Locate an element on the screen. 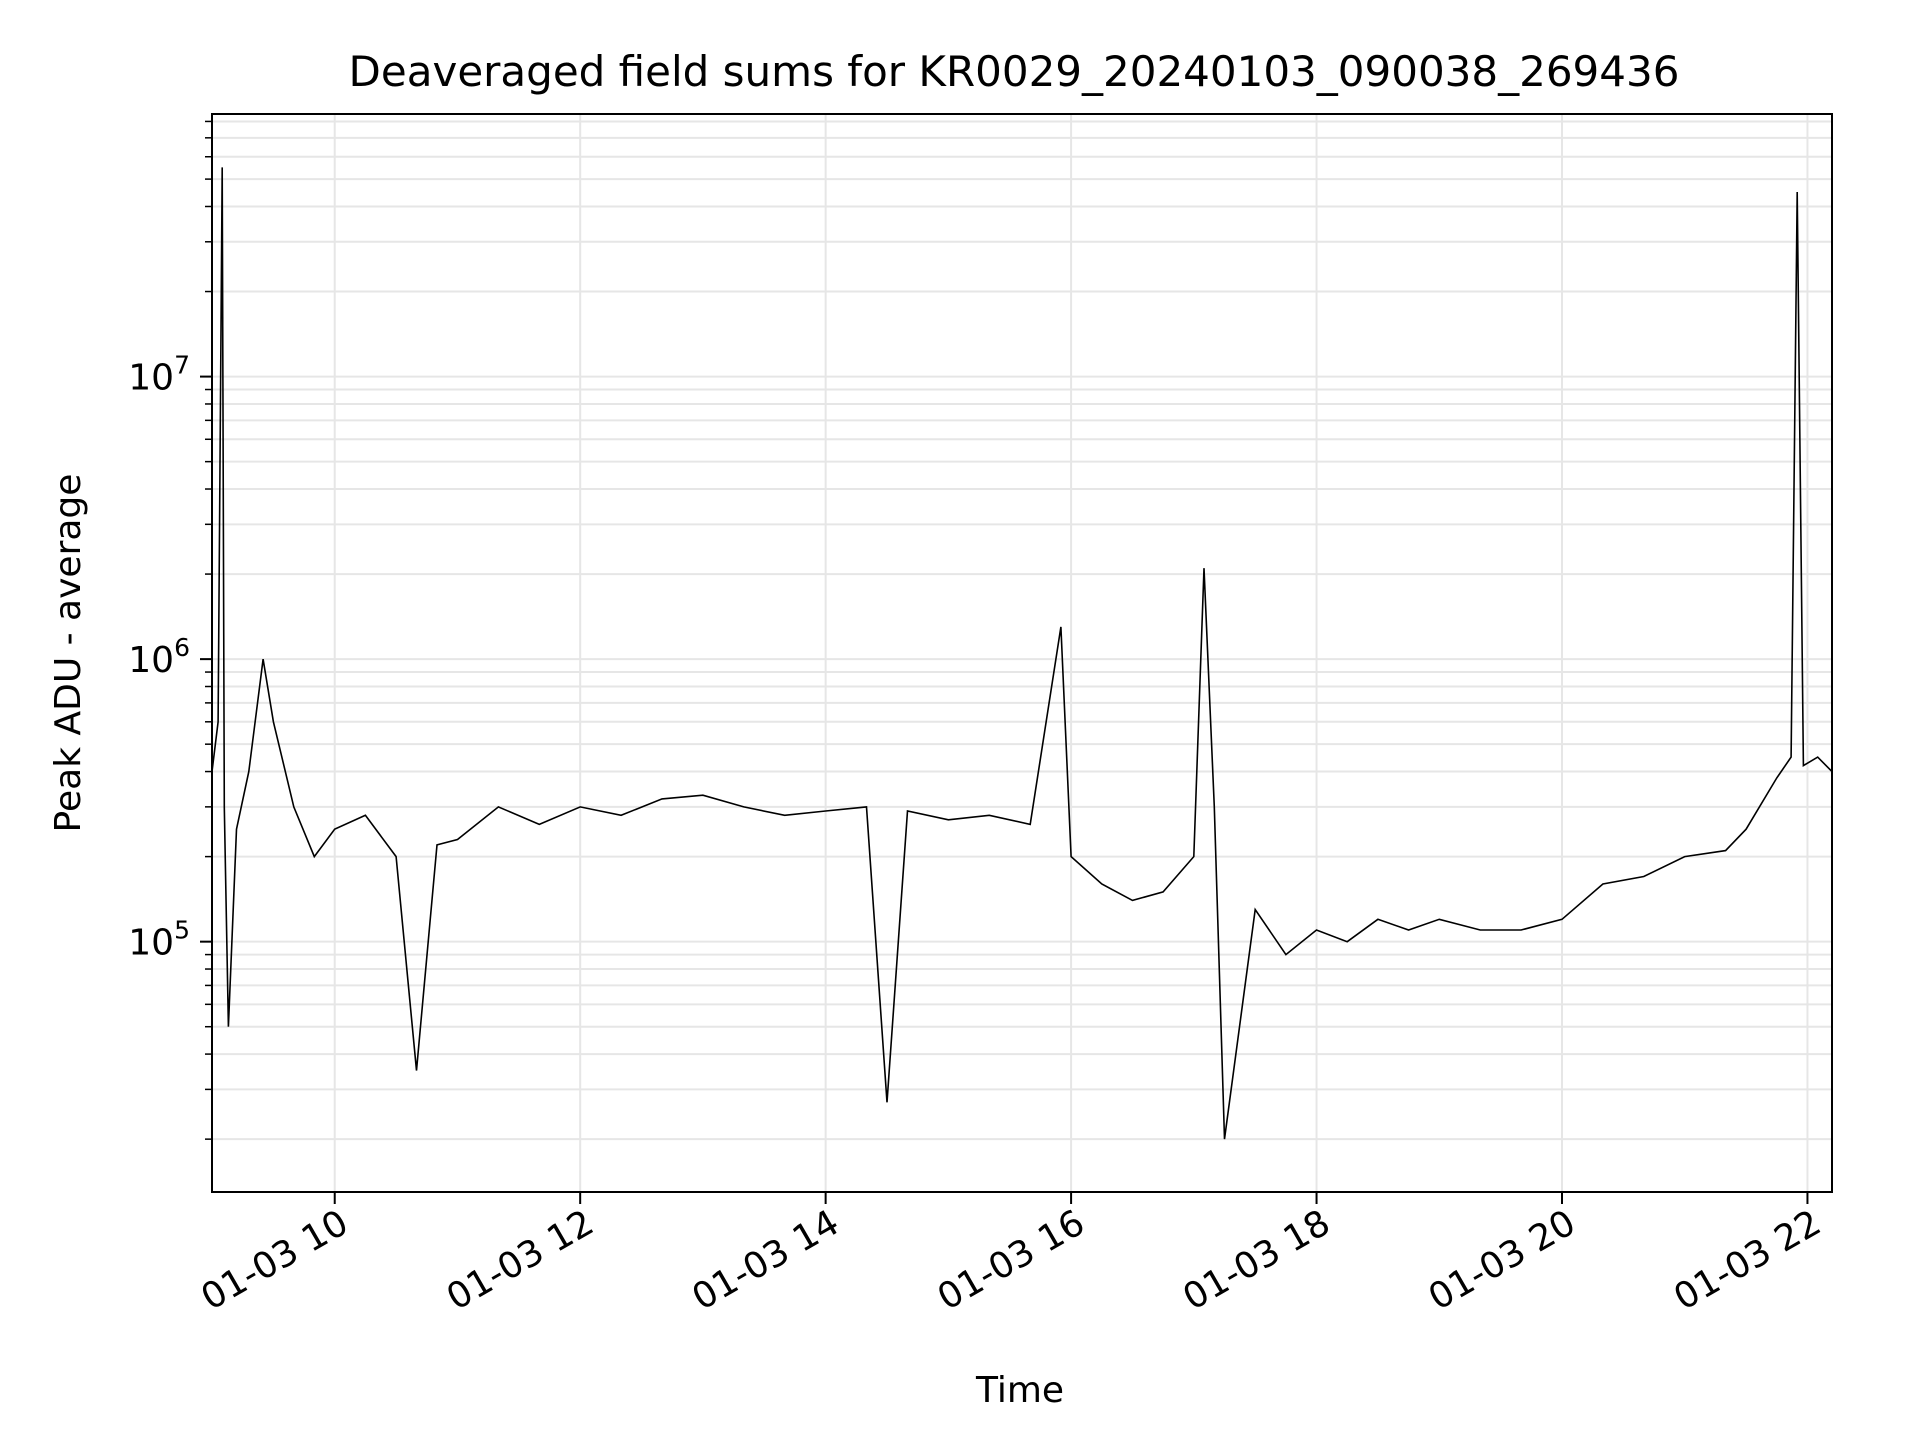  x-axis-title: Time is located at coordinates (1019, 1390).